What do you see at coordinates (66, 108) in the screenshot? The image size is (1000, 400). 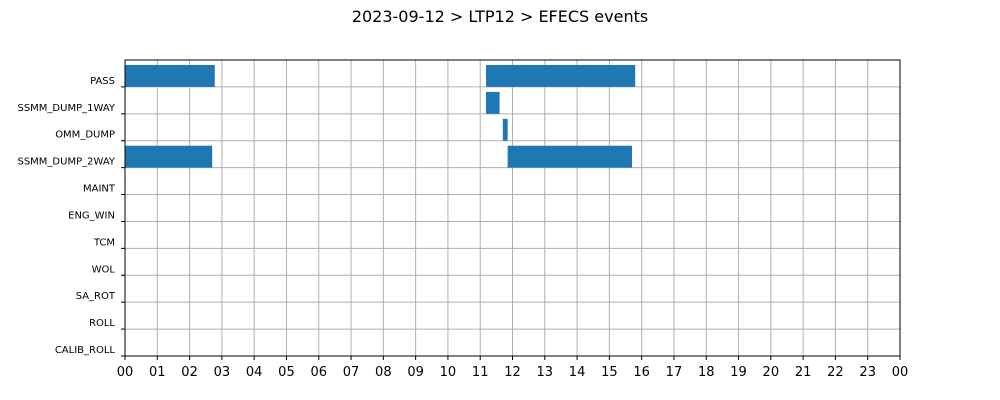 I see `y-tick-label: SSMM_DUMP_1WAY` at bounding box center [66, 108].